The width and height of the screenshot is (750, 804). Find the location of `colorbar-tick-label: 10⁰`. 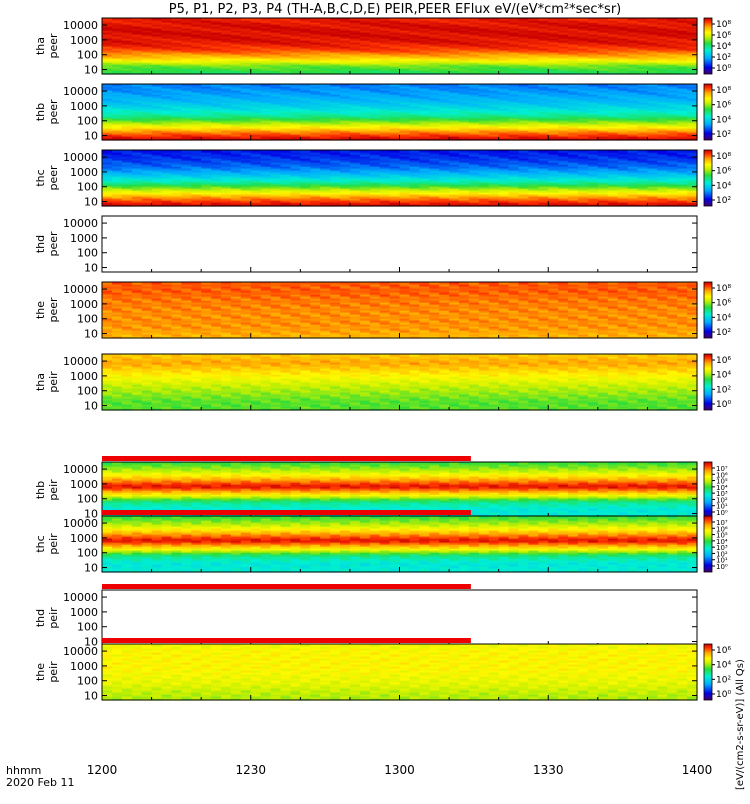

colorbar-tick-label: 10⁰ is located at coordinates (723, 69).